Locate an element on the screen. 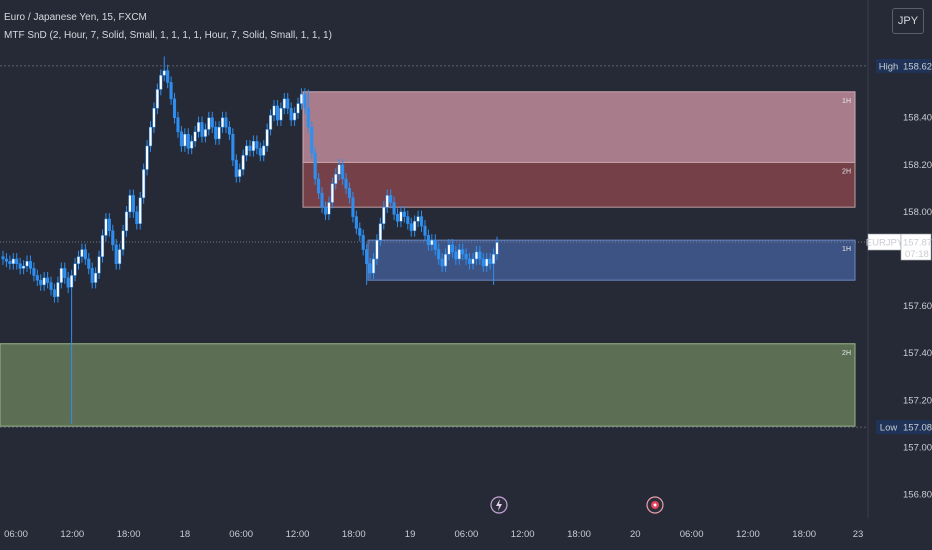 The width and height of the screenshot is (932, 550). x-tick-4: 06:00 is located at coordinates (241, 534).